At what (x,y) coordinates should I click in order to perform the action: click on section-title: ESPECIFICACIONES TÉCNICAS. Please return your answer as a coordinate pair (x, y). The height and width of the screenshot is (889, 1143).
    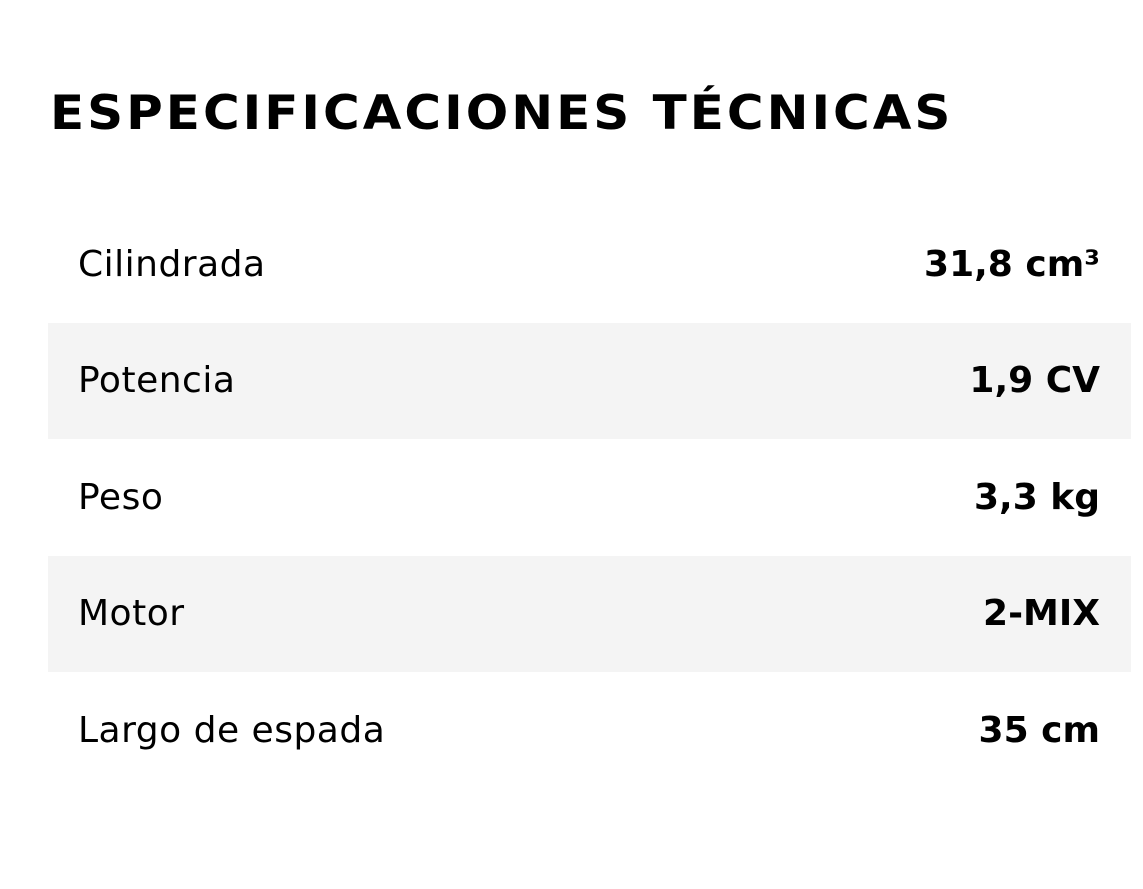
    Looking at the image, I should click on (502, 113).